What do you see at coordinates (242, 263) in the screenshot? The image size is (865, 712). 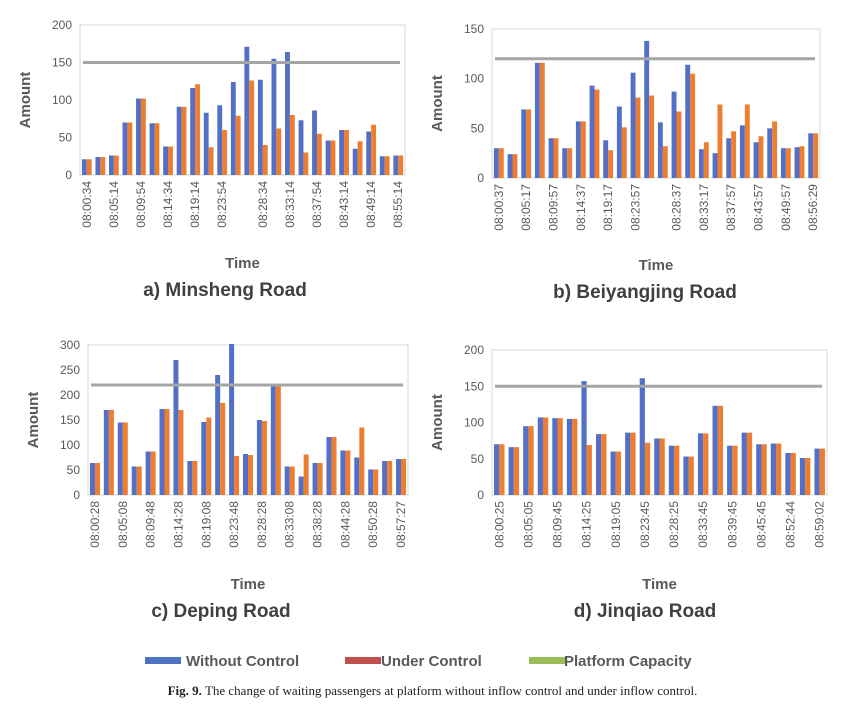 I see `x-axis-title: Time` at bounding box center [242, 263].